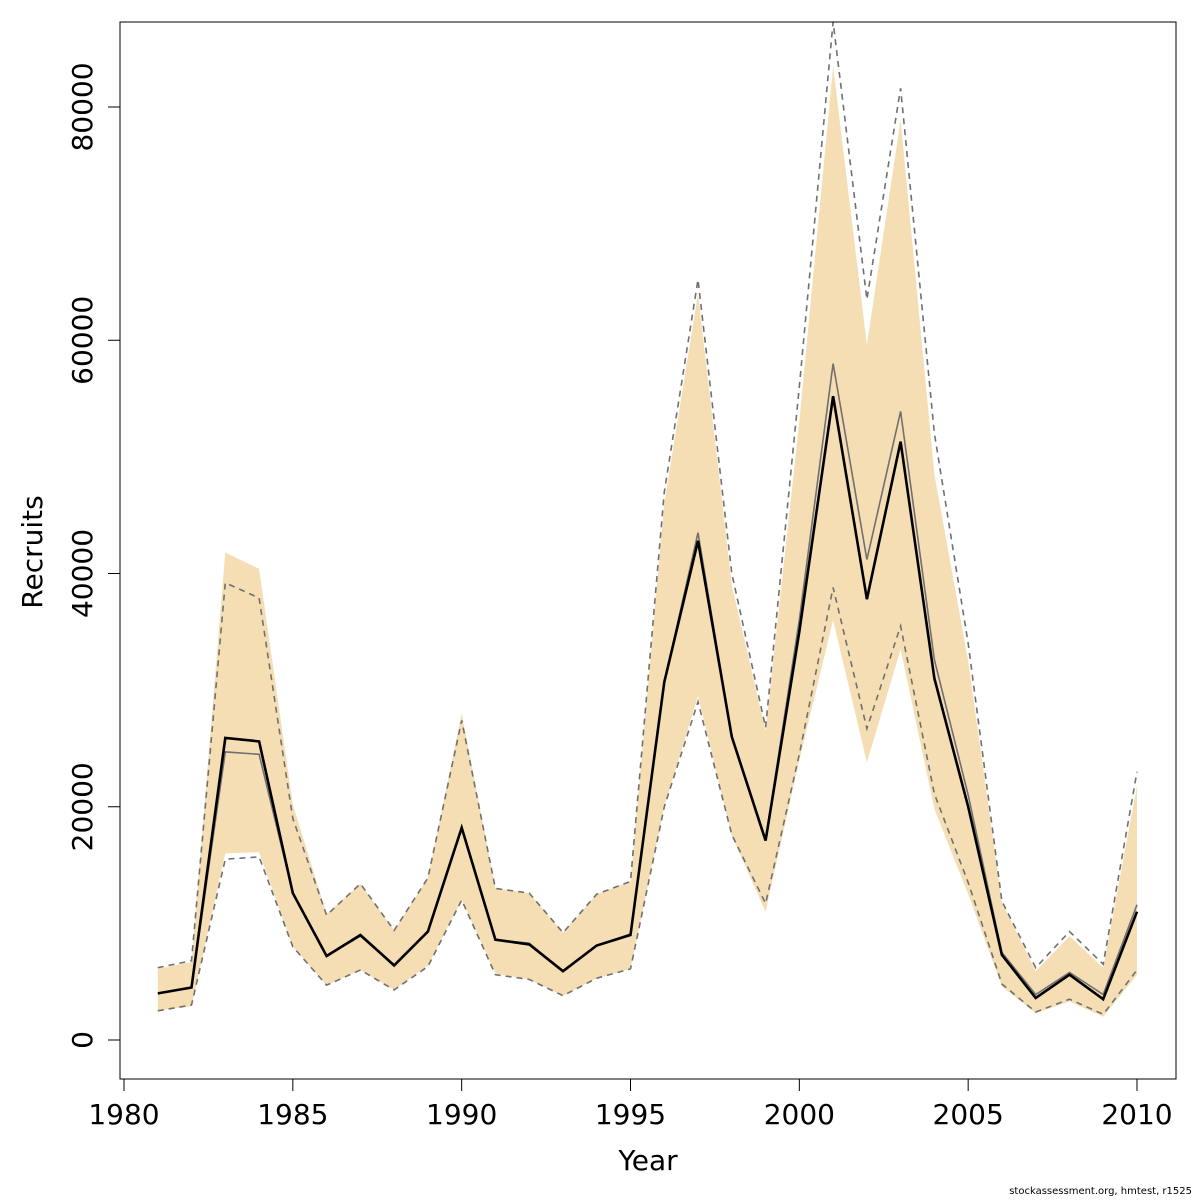 The width and height of the screenshot is (1200, 1200). Describe the element at coordinates (82, 106) in the screenshot. I see `y-tick-label: 80000` at that location.